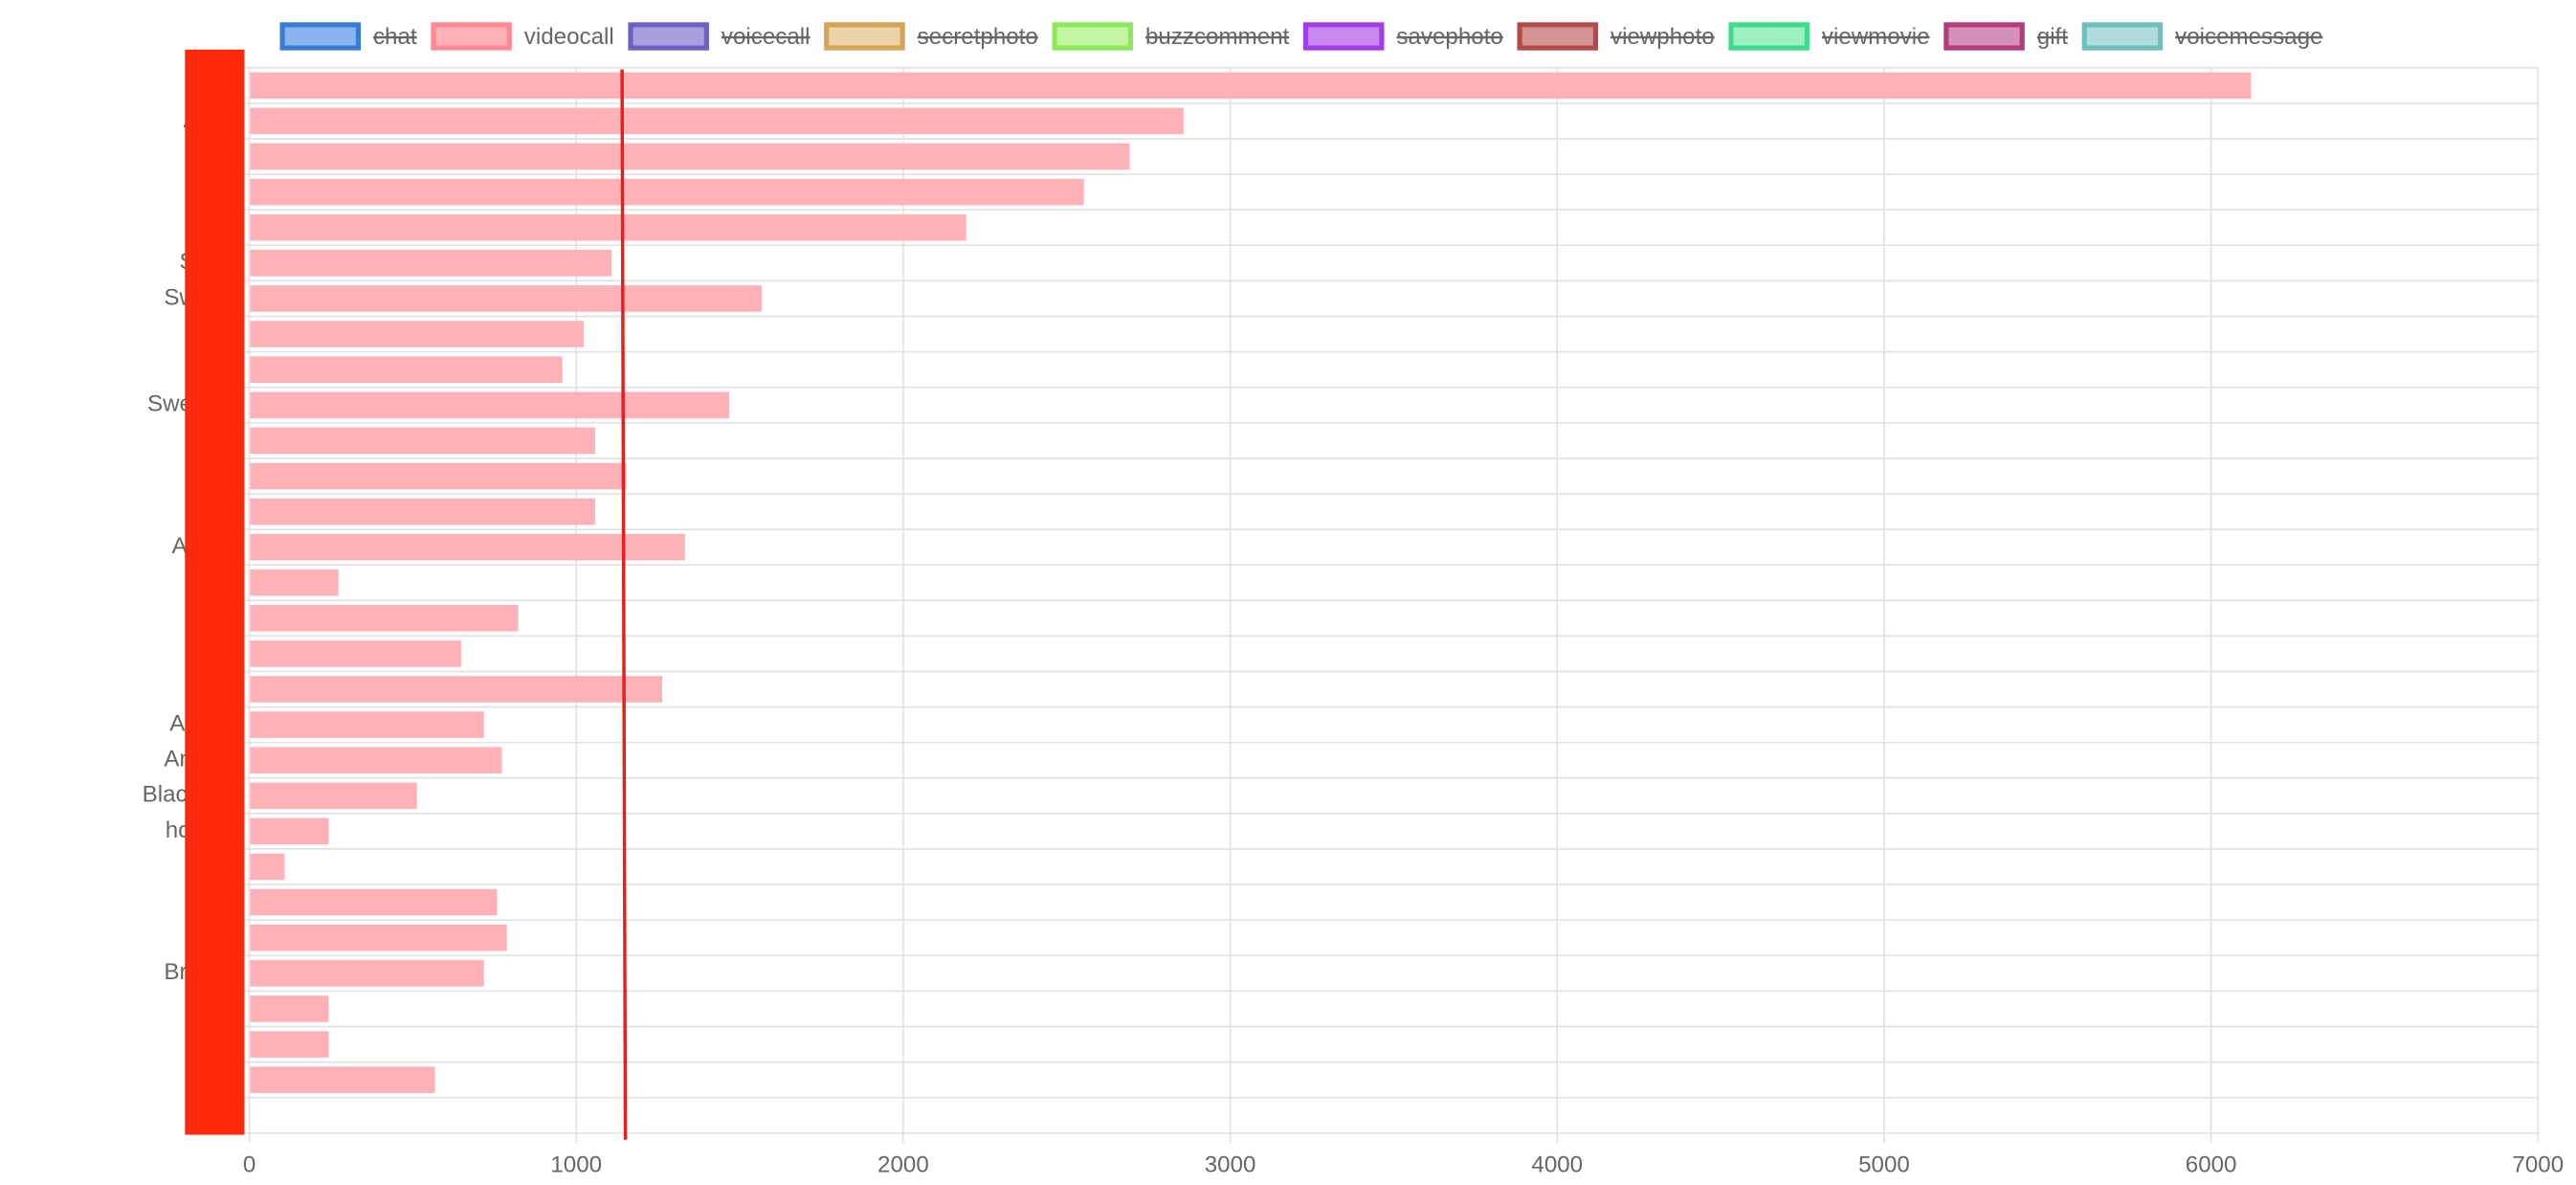  I want to click on legend-label: viewmovie, so click(1876, 37).